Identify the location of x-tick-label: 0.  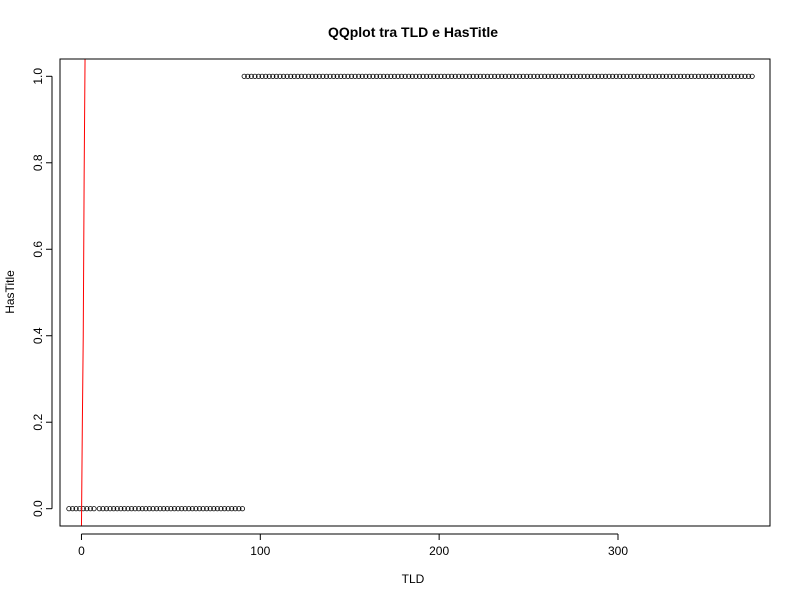
(81, 551).